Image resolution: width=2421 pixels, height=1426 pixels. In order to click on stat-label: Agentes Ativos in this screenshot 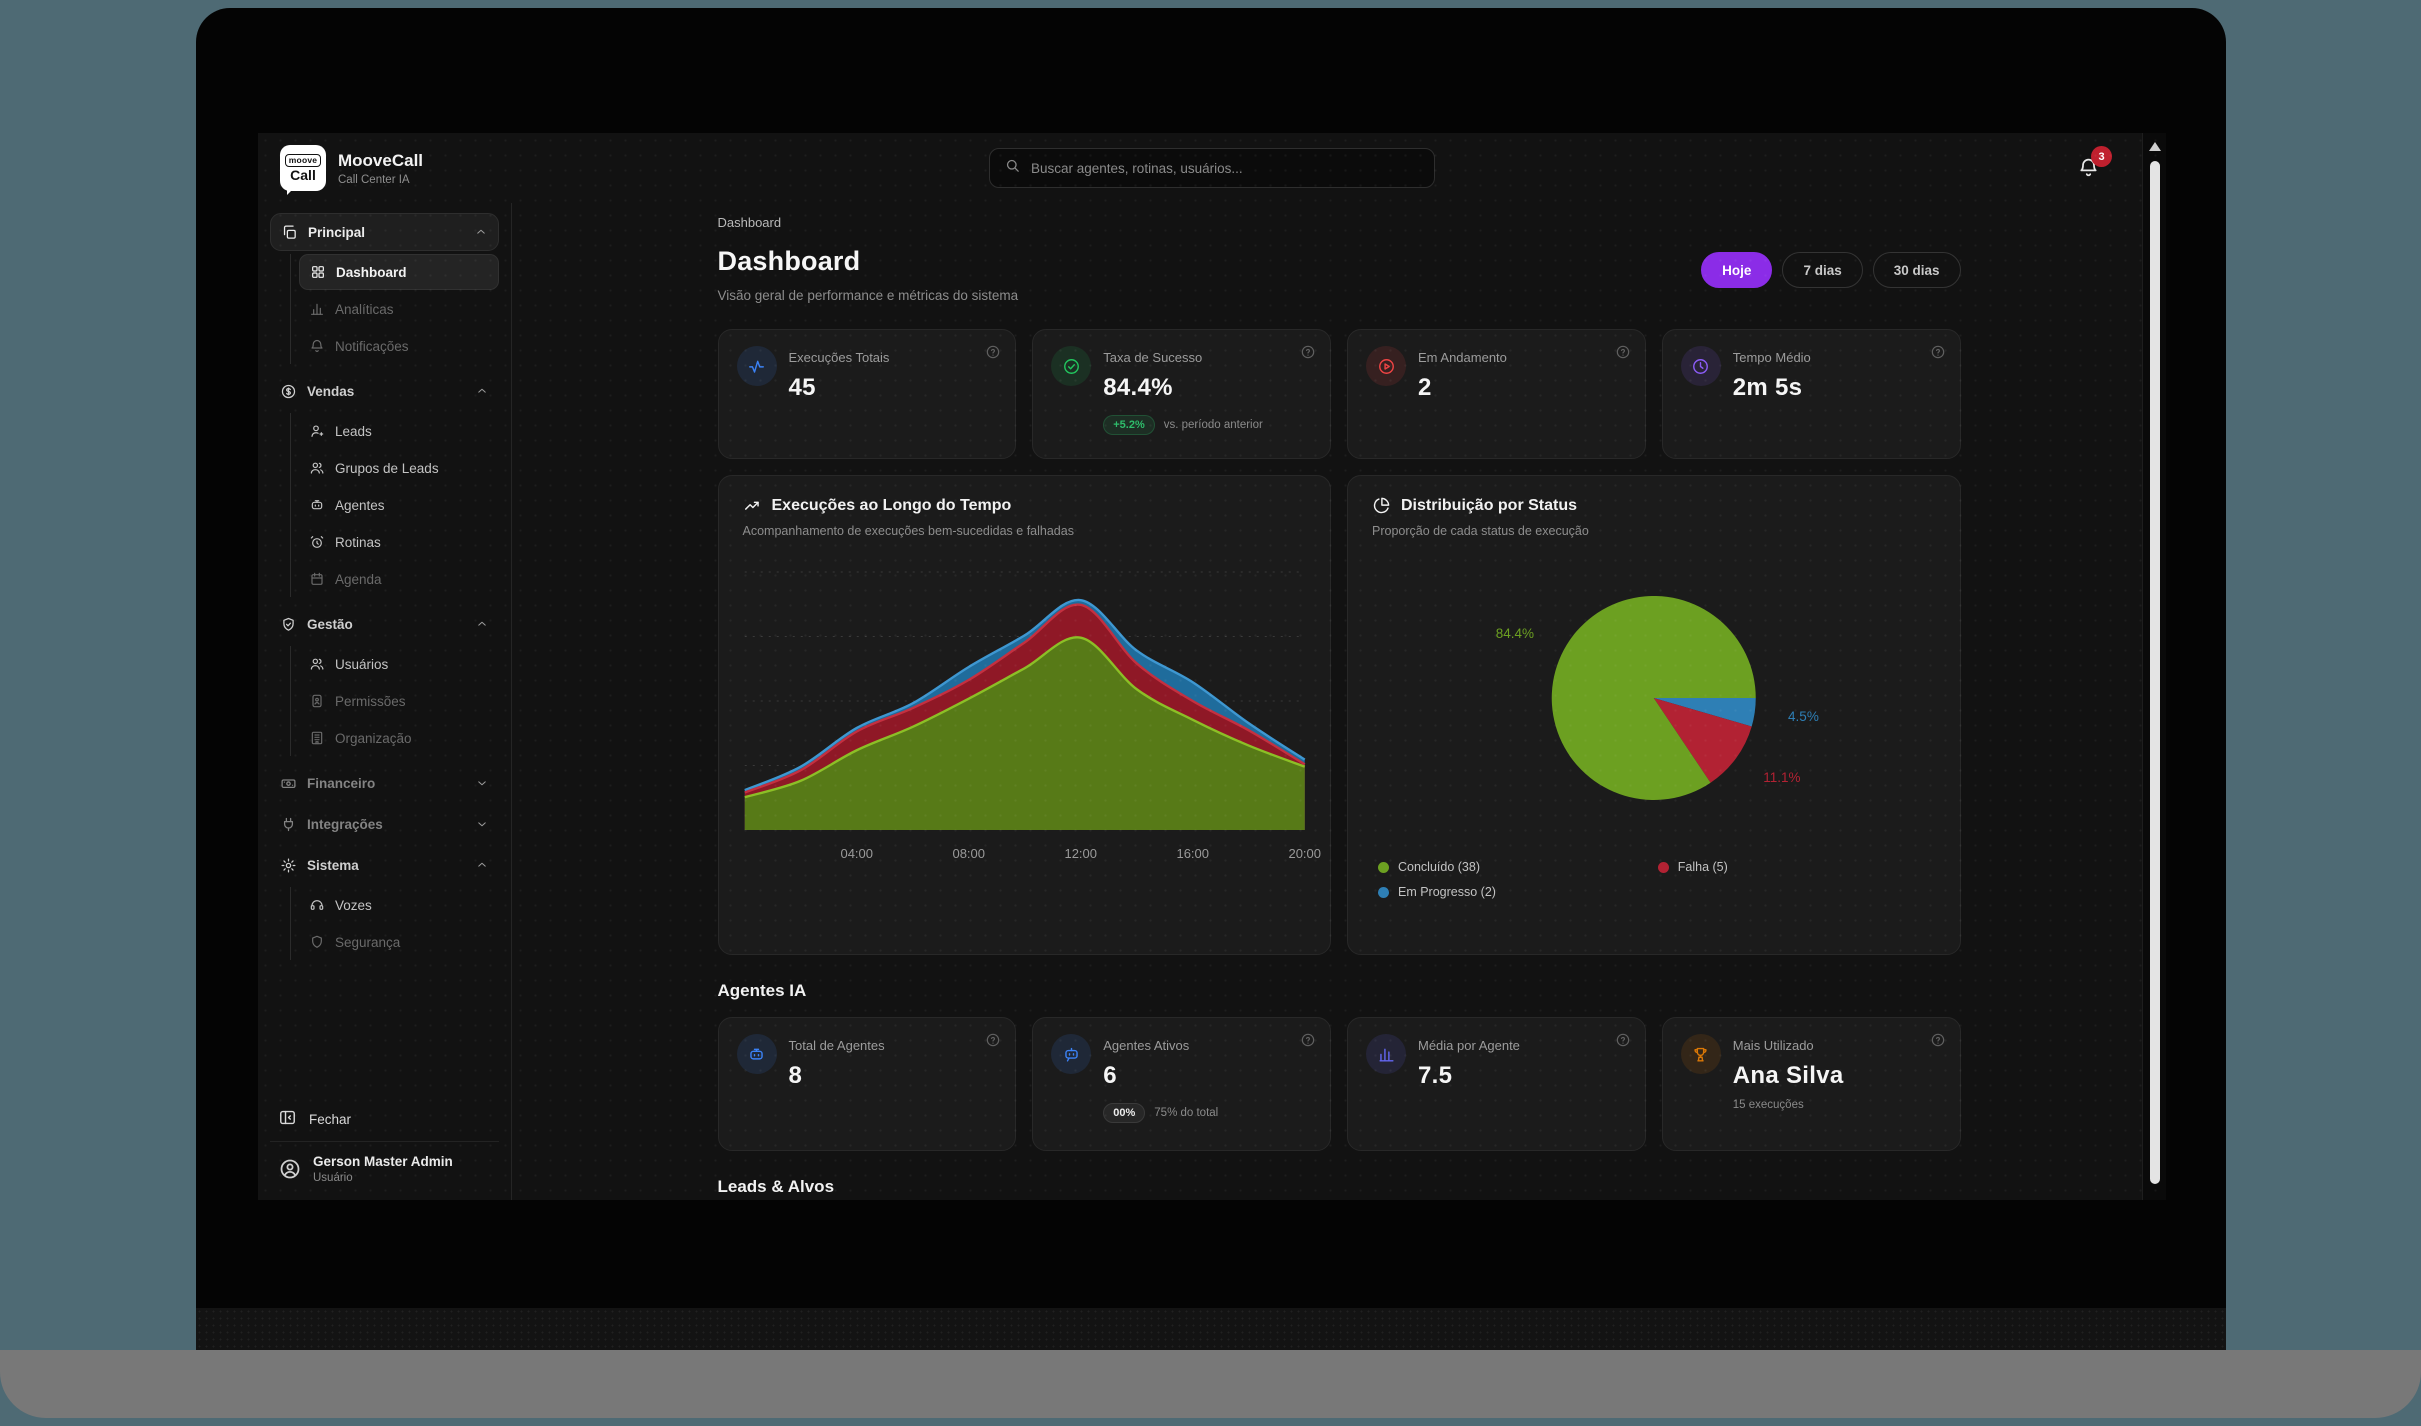, I will do `click(1146, 1045)`.